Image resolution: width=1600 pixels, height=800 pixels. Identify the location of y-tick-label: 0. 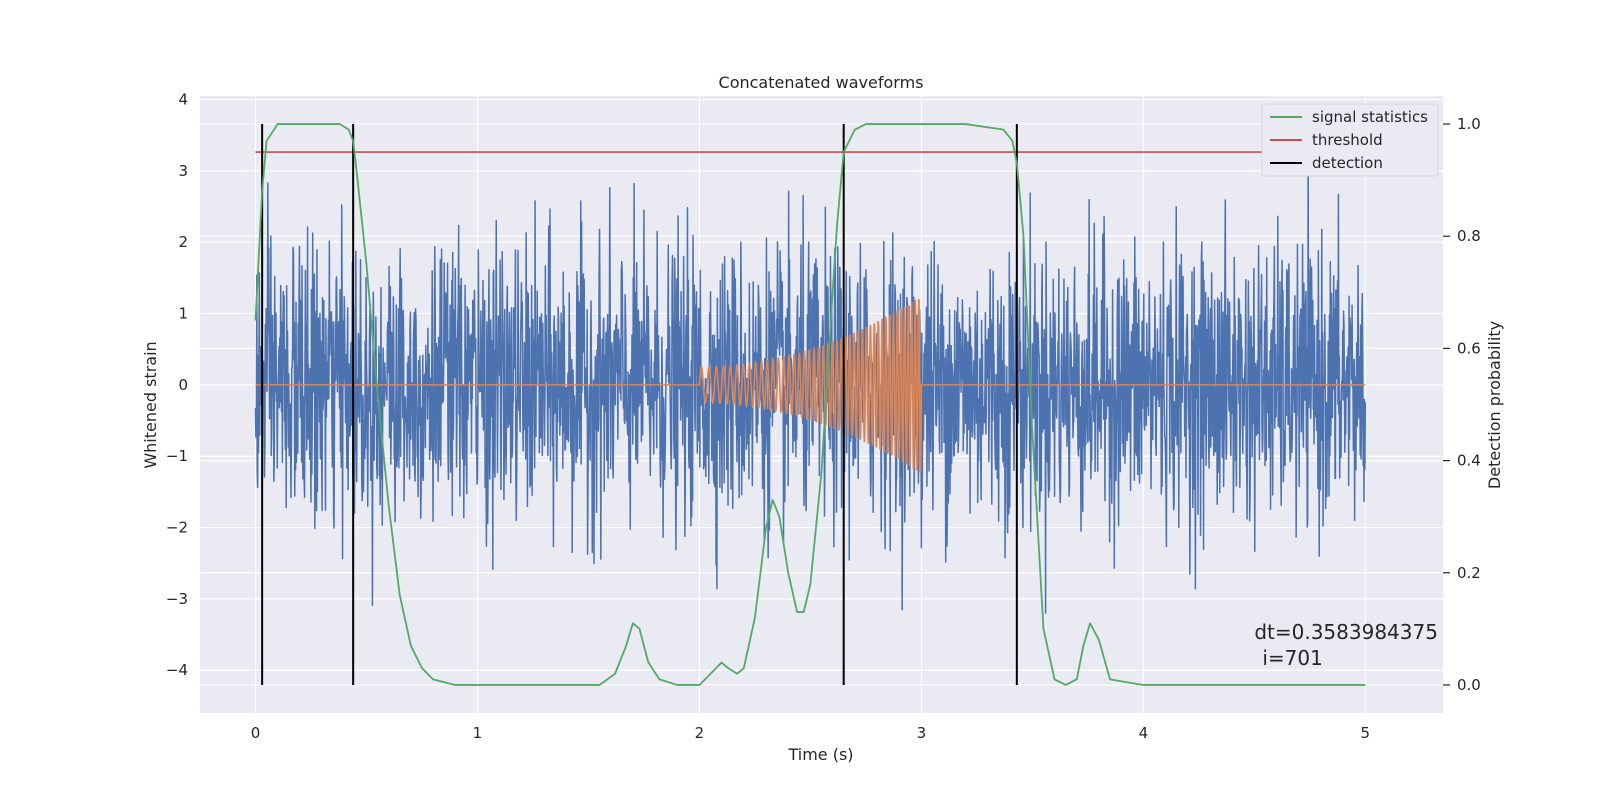
(183, 385).